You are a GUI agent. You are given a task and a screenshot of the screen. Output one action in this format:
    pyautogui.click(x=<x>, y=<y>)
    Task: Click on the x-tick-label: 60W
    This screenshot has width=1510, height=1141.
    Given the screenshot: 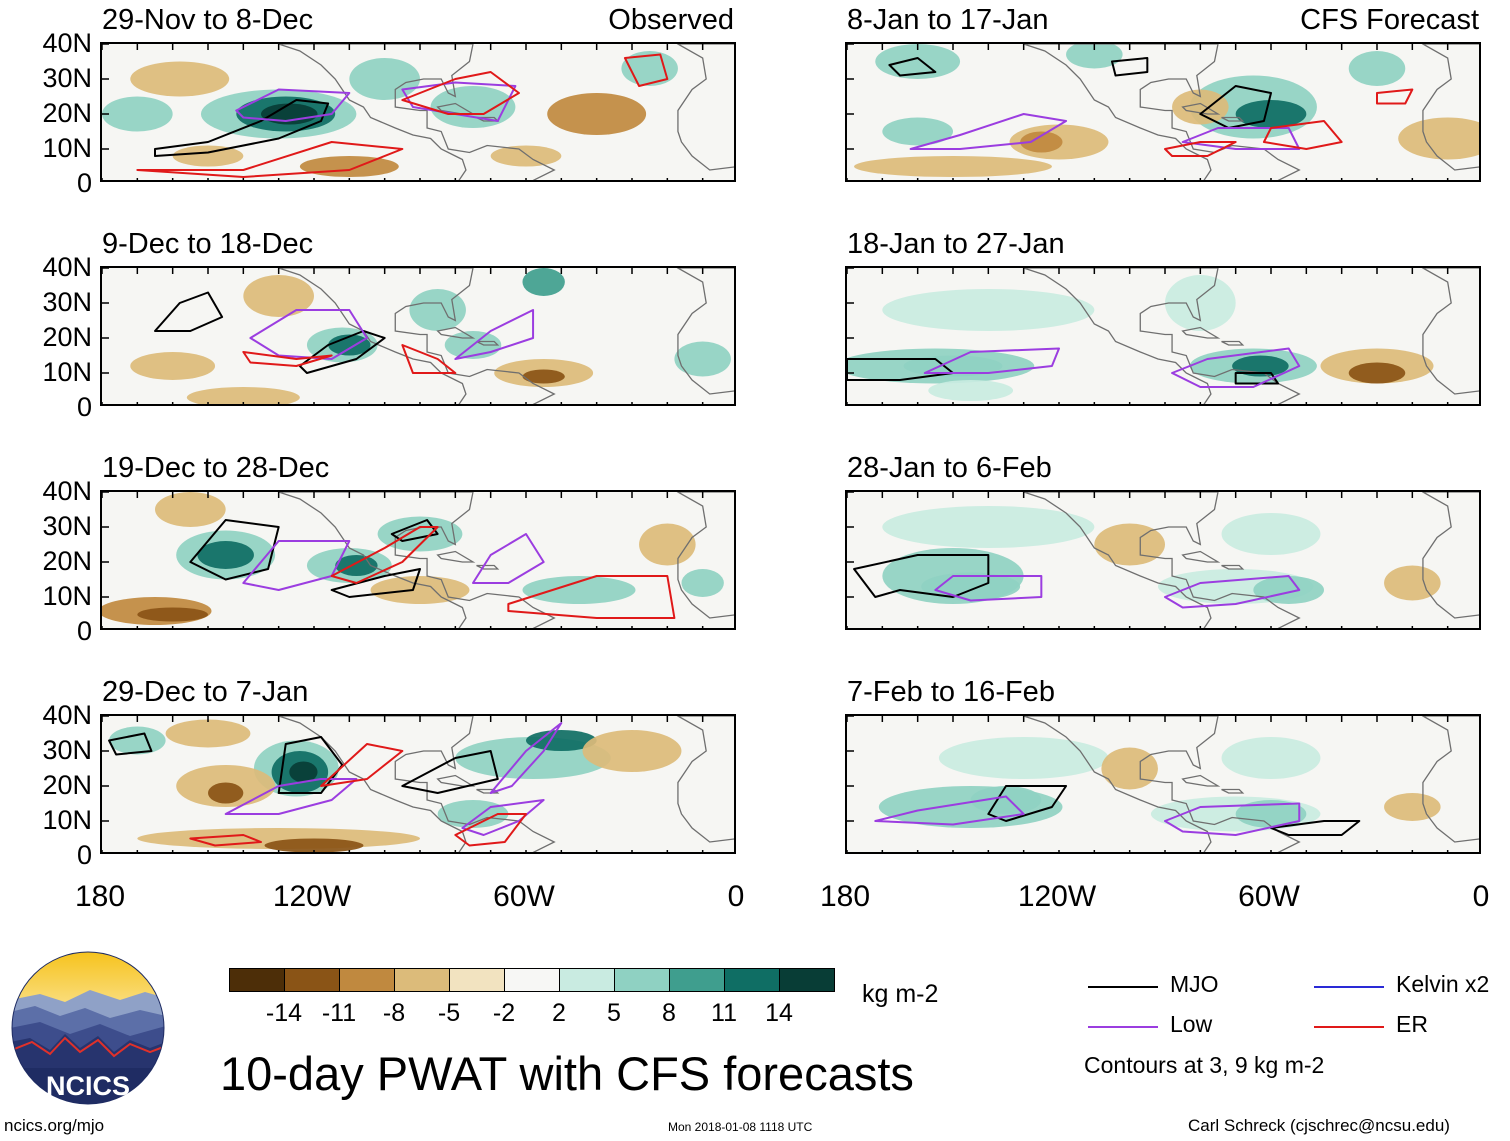 What is the action you would take?
    pyautogui.click(x=1269, y=896)
    